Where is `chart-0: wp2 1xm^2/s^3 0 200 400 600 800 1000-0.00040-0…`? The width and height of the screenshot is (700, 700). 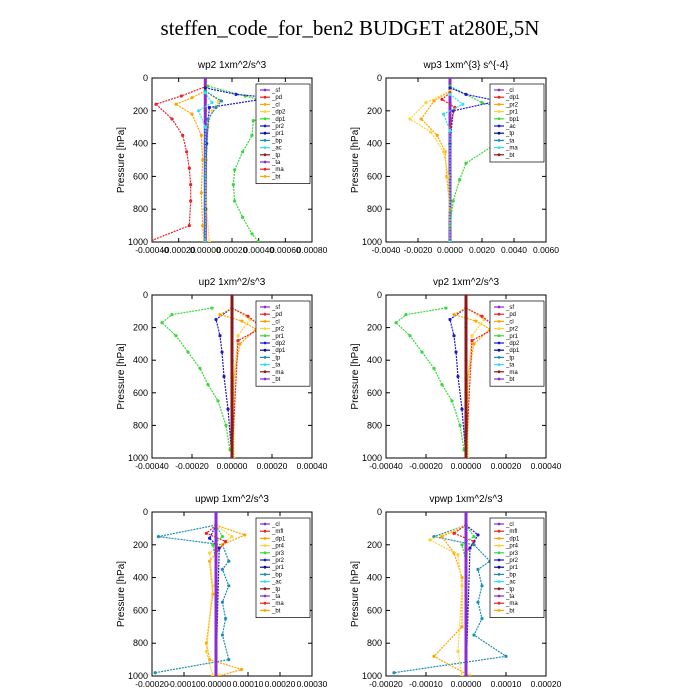
chart-0: wp2 1xm^2/s^3 0 200 400 600 800 1000-0.00040-0… is located at coordinates (222, 157).